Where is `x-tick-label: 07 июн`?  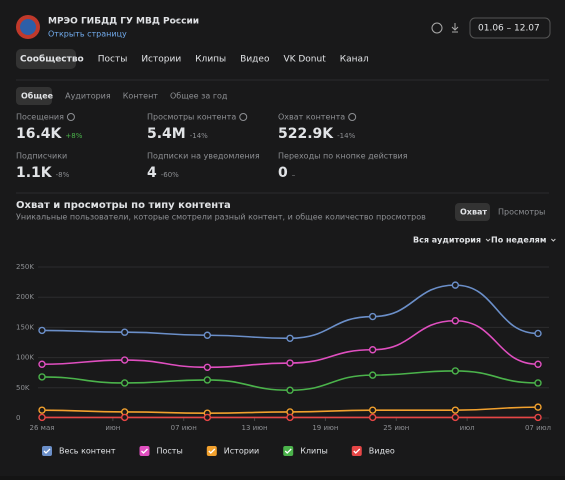 x-tick-label: 07 июн is located at coordinates (184, 428).